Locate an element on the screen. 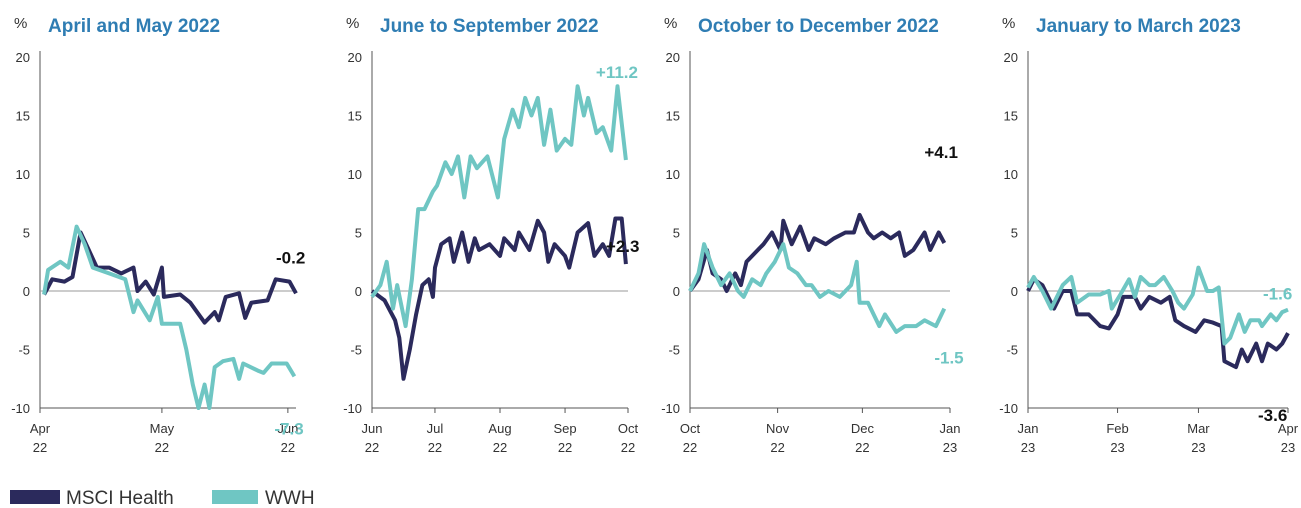  panel-title: October to December 2022 is located at coordinates (818, 26).